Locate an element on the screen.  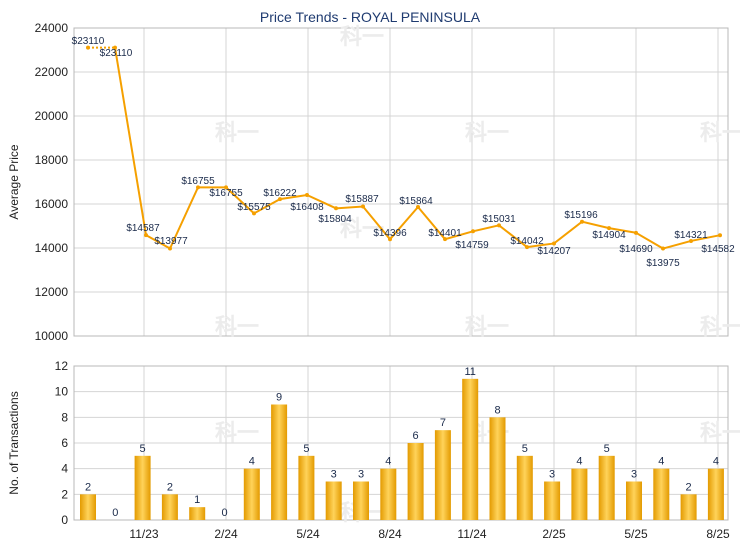
price-y-tick-label: 14000 is located at coordinates (52, 248).